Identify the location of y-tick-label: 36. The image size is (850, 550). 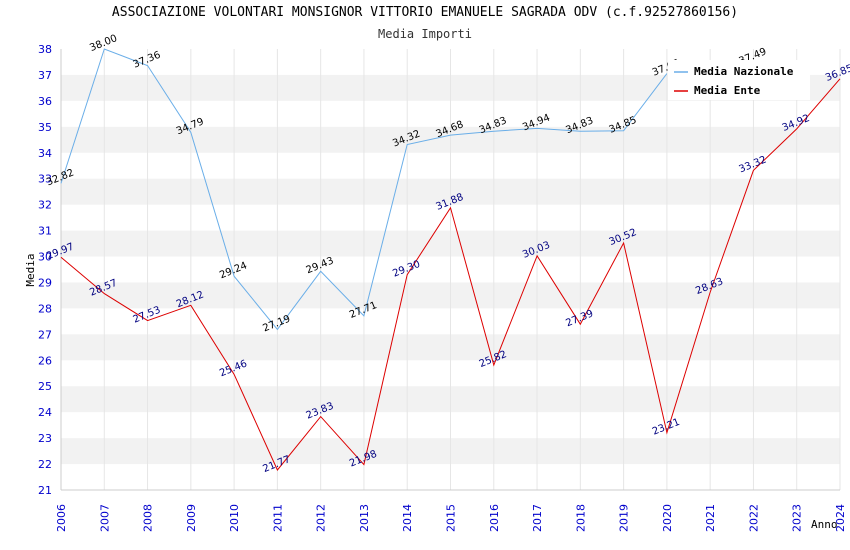
(45, 101).